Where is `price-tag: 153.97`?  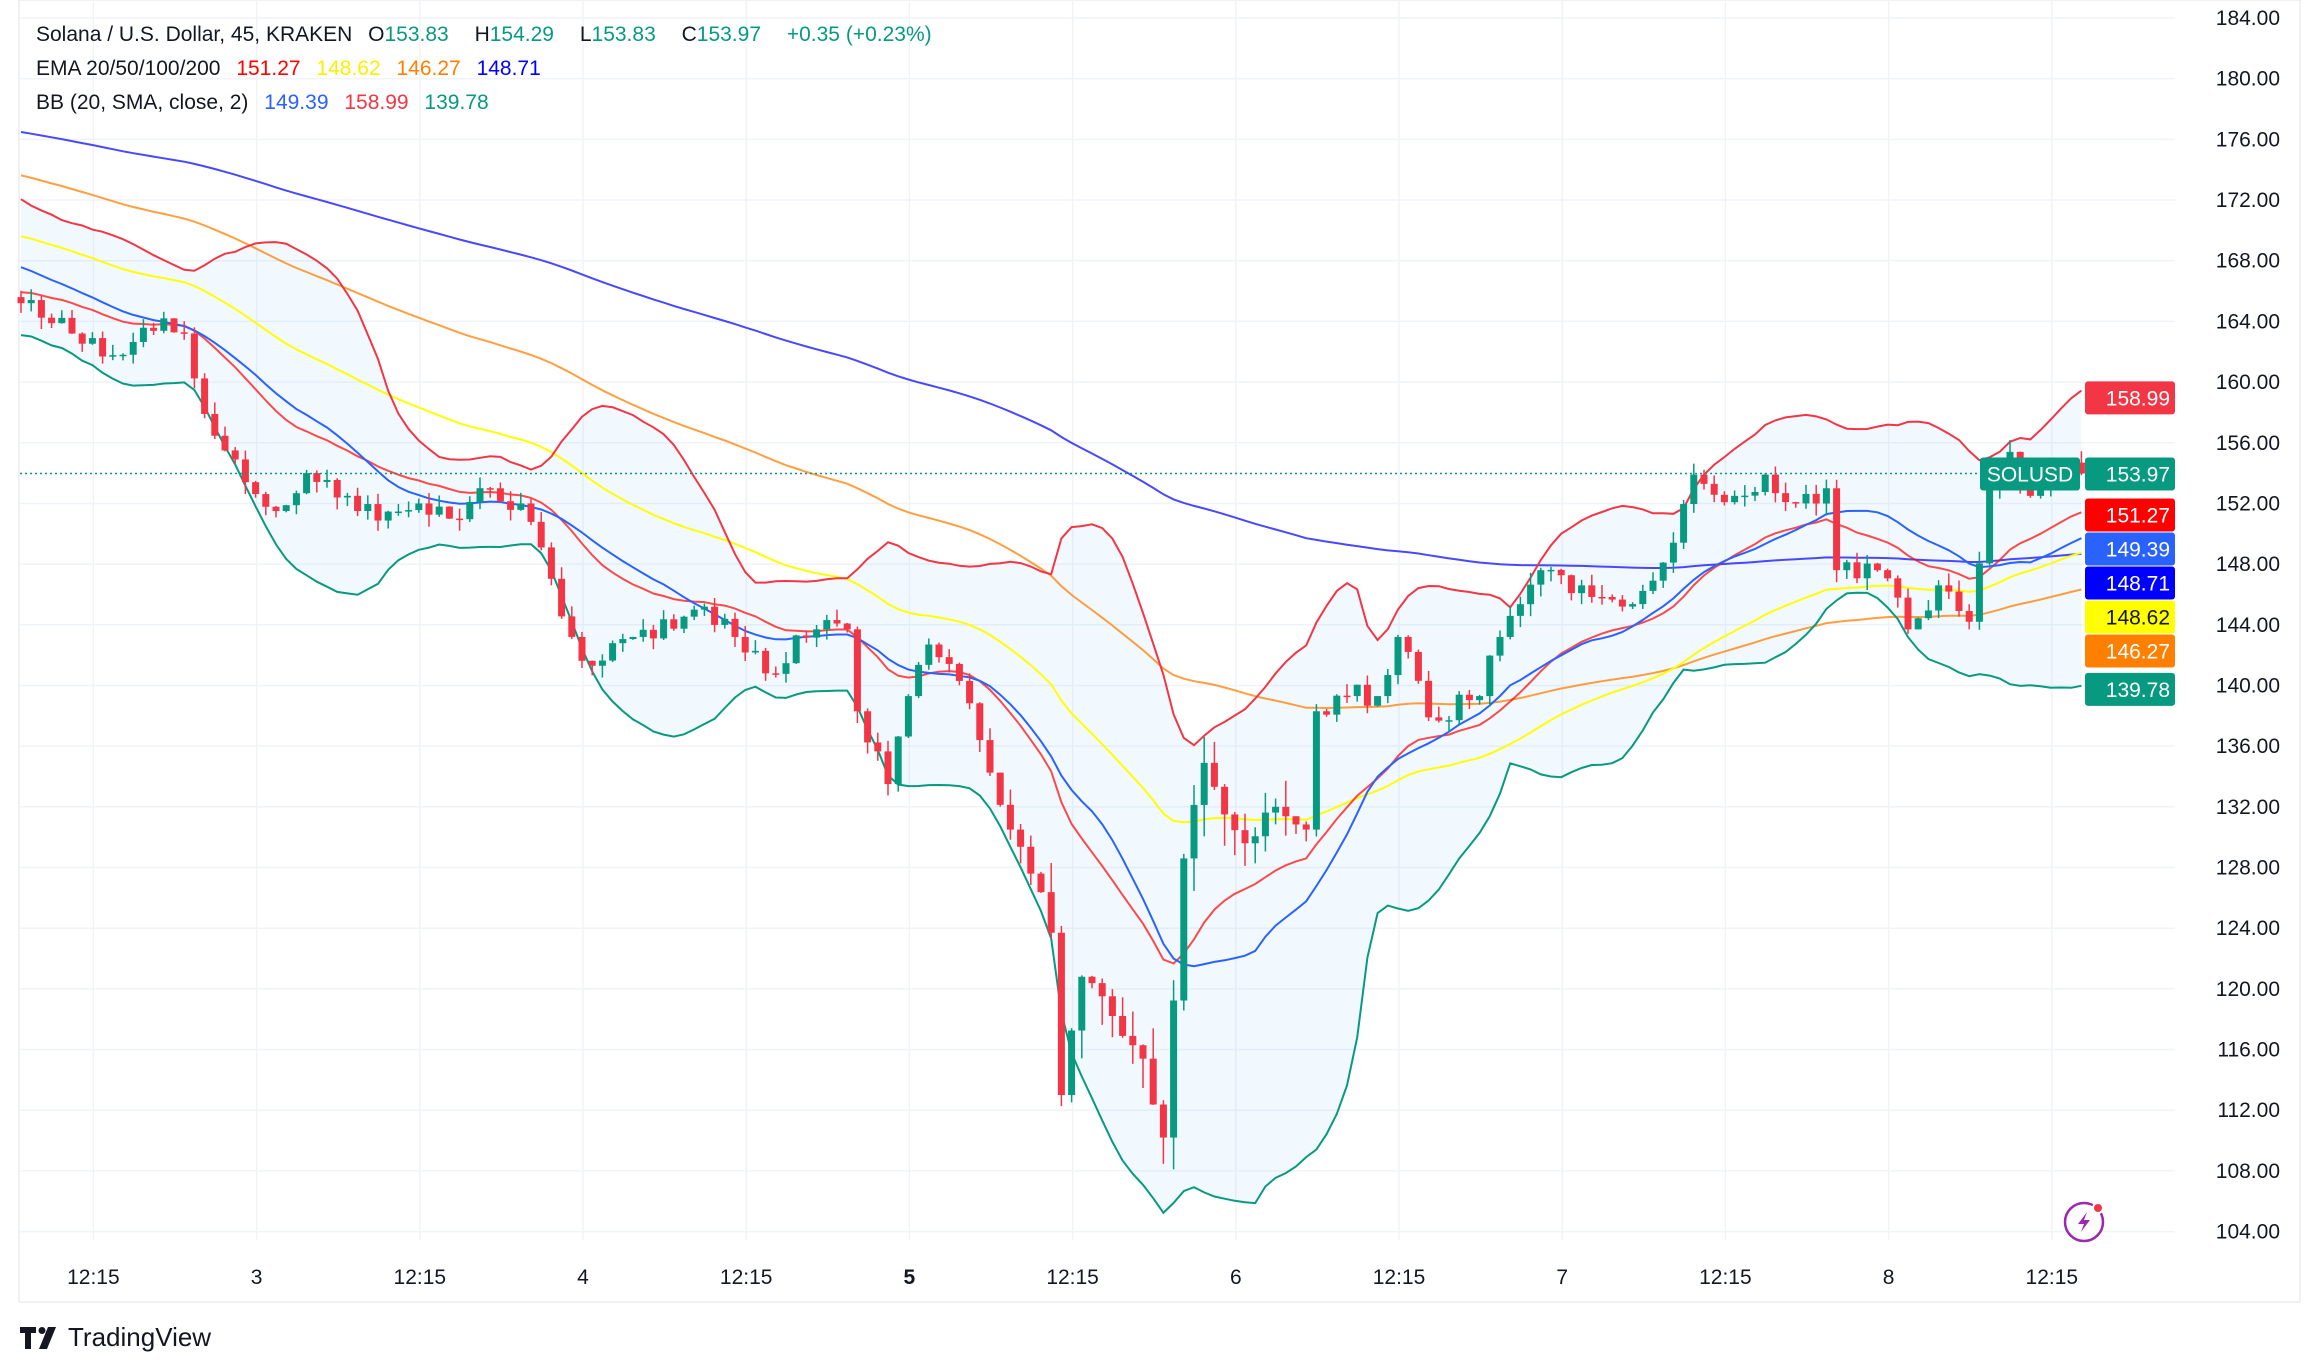
price-tag: 153.97 is located at coordinates (2130, 474).